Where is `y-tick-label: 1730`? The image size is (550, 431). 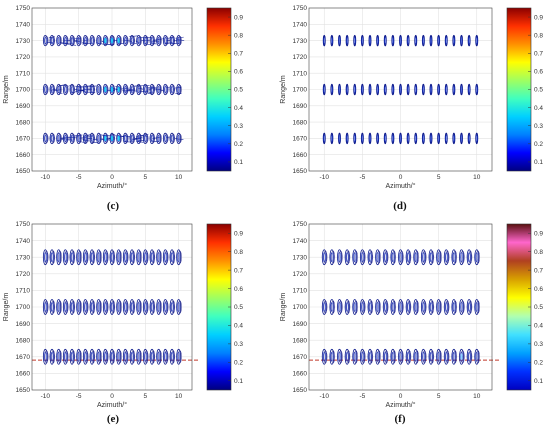 y-tick-label: 1730 is located at coordinates (300, 257).